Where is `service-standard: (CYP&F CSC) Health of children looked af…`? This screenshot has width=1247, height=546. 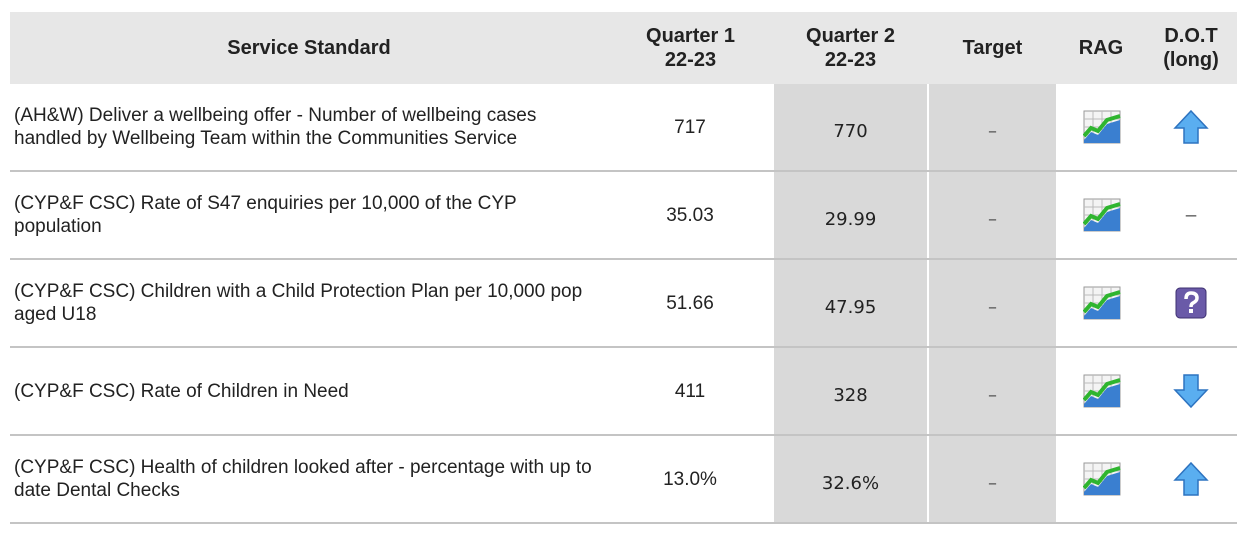 service-standard: (CYP&F CSC) Health of children looked af… is located at coordinates (309, 479).